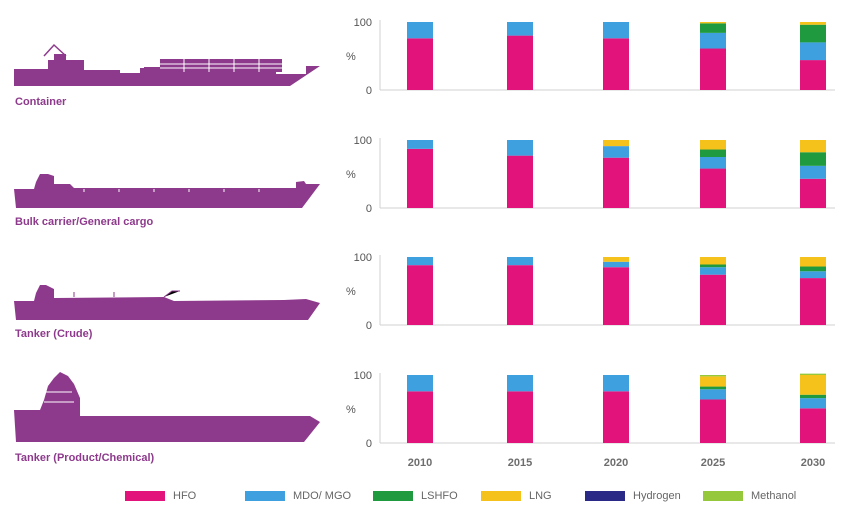  What do you see at coordinates (85, 458) in the screenshot?
I see `ship-label-tanker-product: Tanker (Product/Chemical)` at bounding box center [85, 458].